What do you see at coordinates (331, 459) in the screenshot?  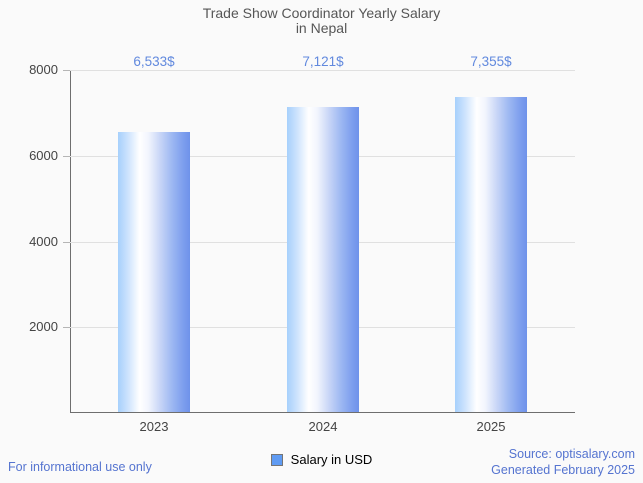 I see `legend-label: Salary in USD` at bounding box center [331, 459].